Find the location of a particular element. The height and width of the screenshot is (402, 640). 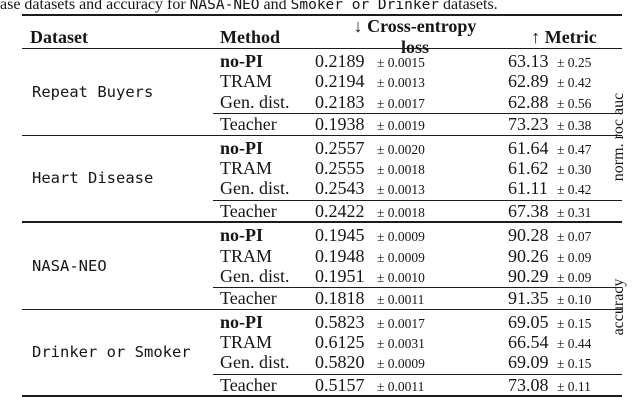

loss-cell: 0.2189 ± 0.0015 is located at coordinates (402, 61).